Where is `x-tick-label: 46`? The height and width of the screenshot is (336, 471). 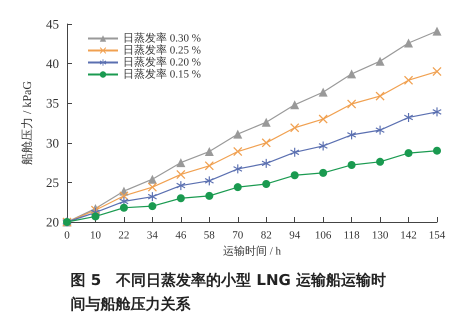 x-tick-label: 46 is located at coordinates (181, 236).